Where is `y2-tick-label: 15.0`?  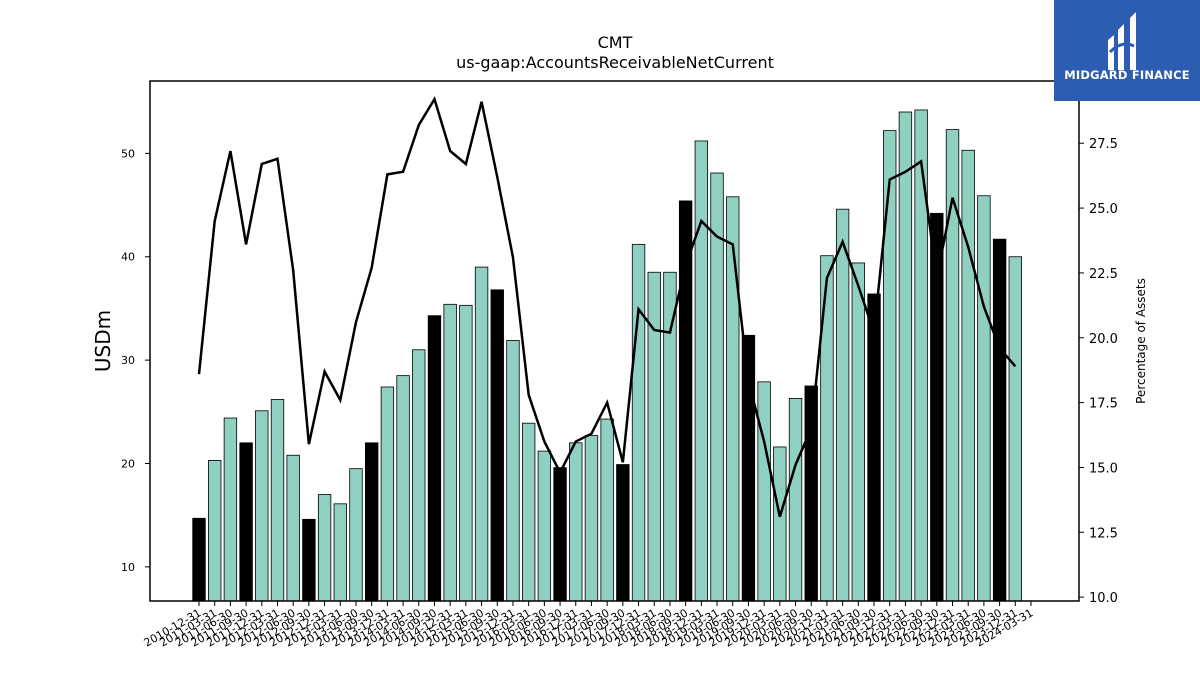 y2-tick-label: 15.0 is located at coordinates (1103, 468).